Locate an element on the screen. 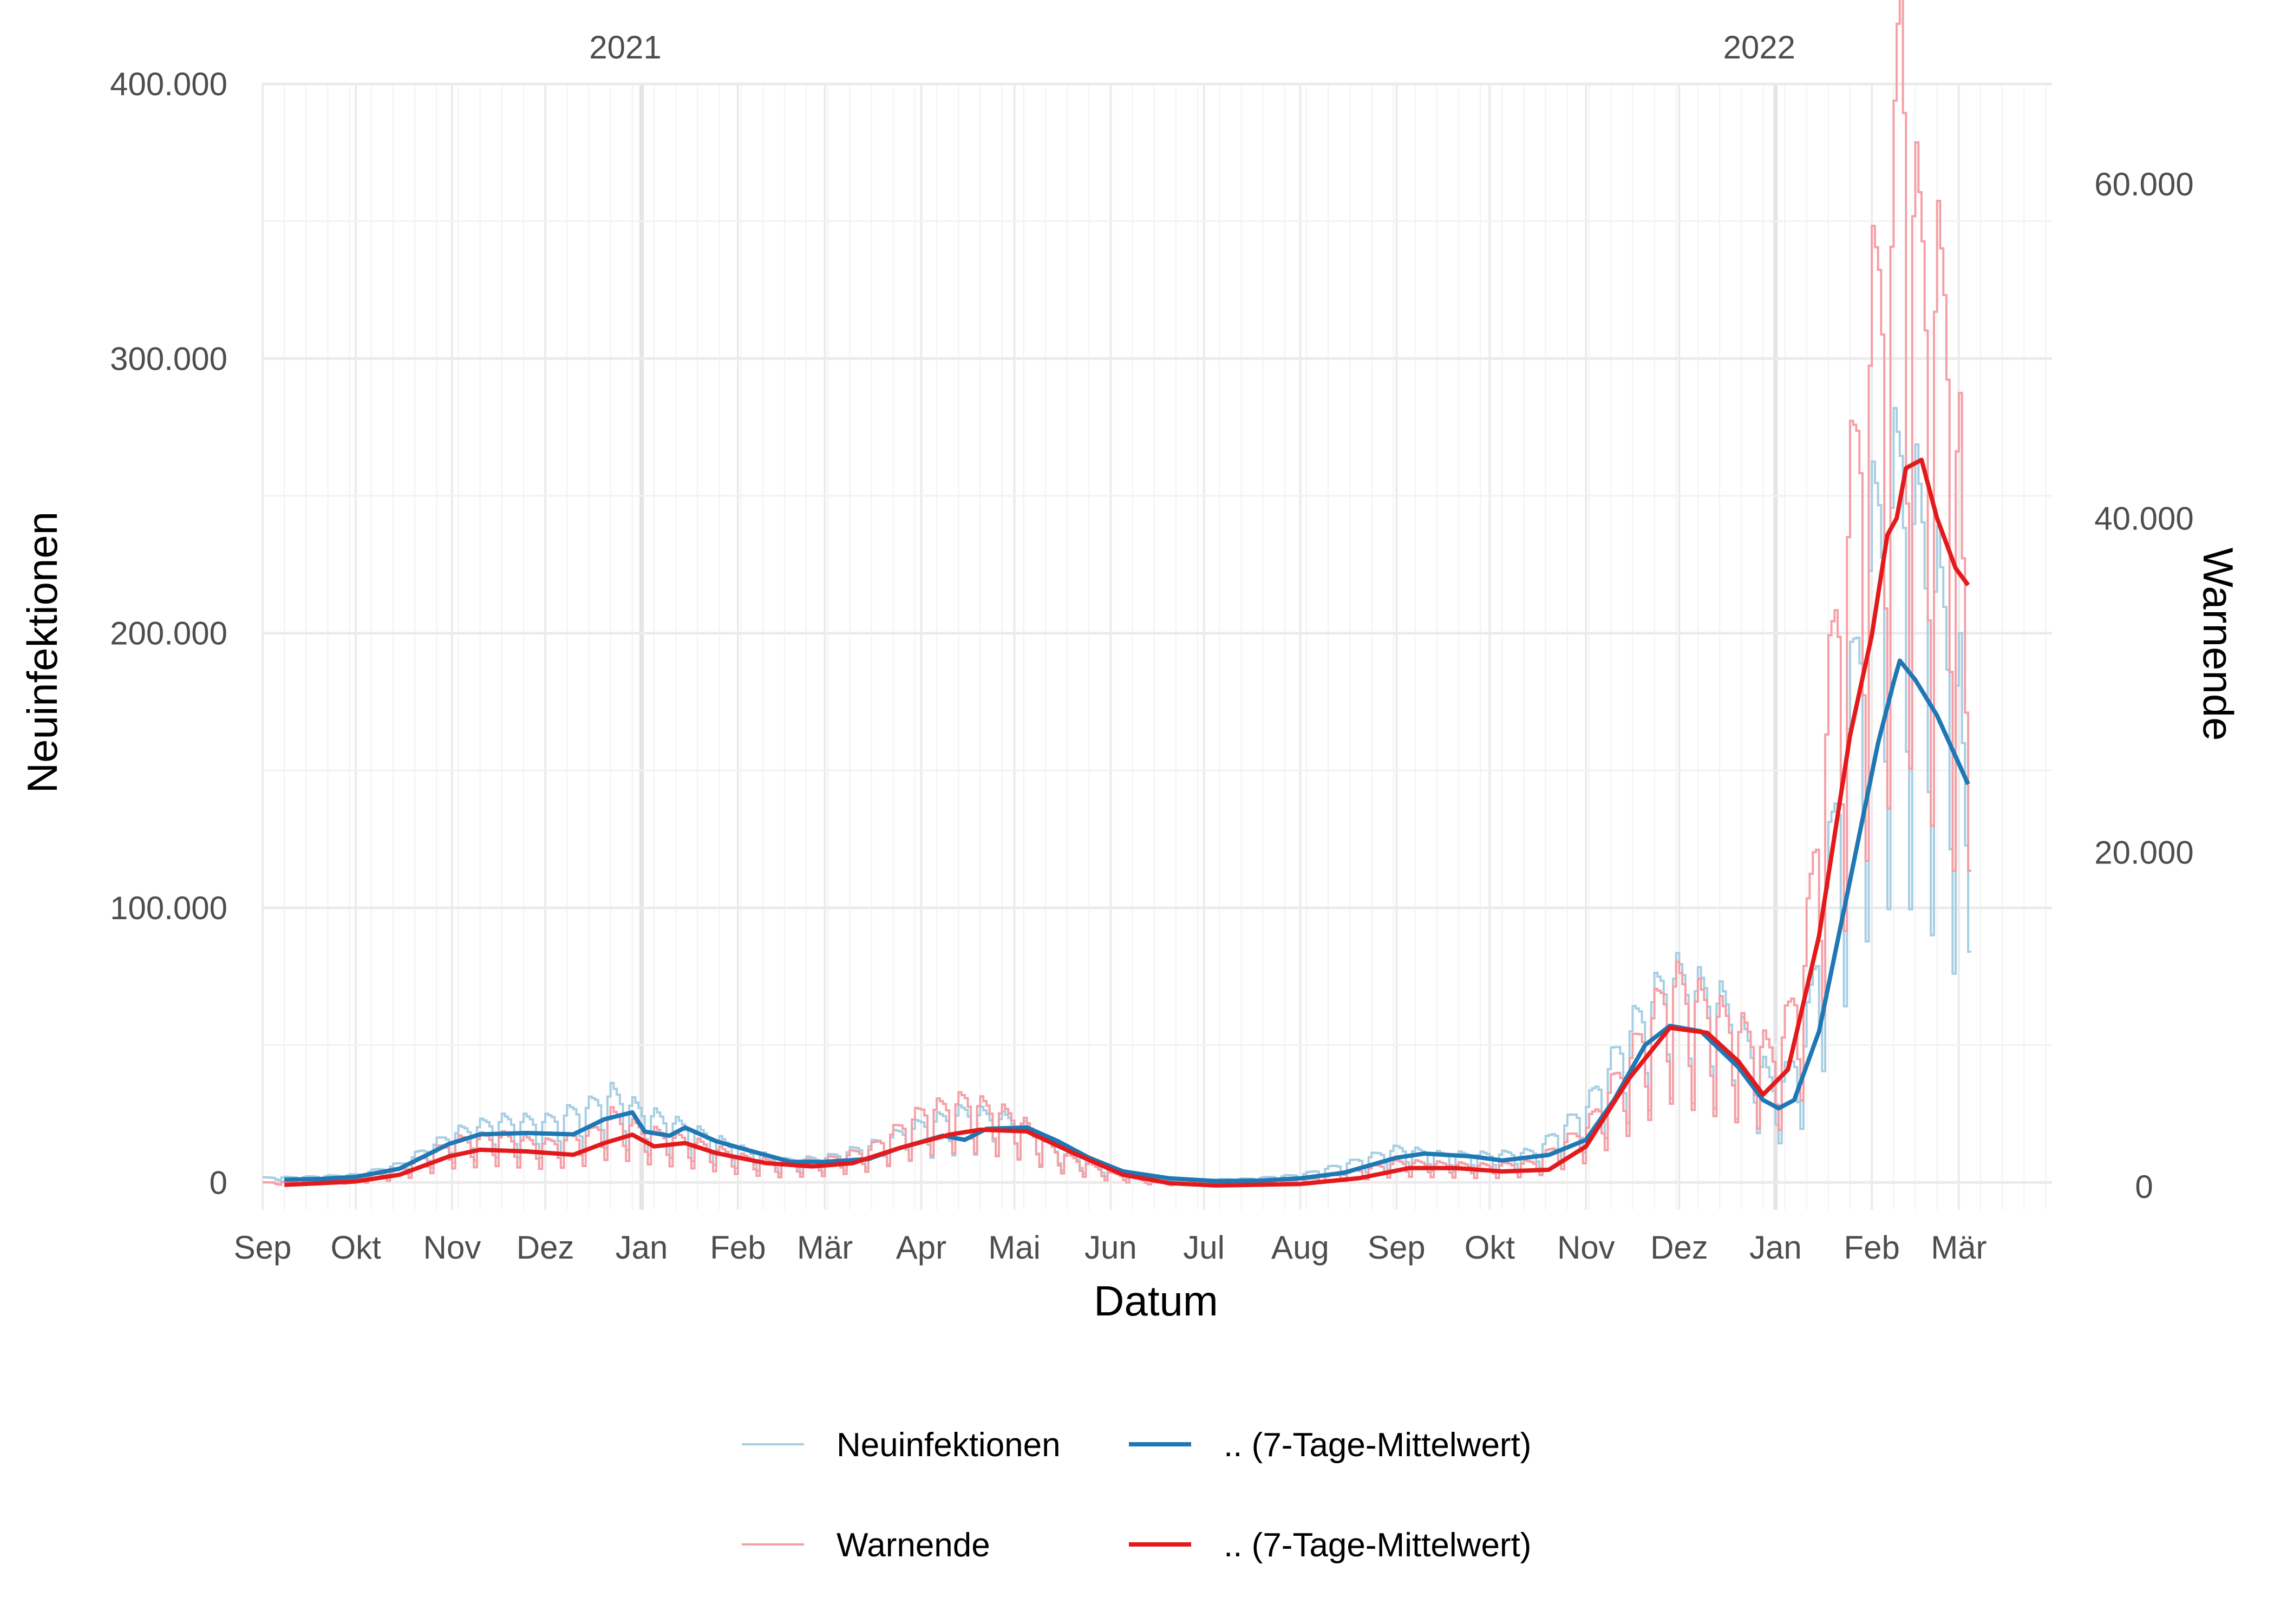 The width and height of the screenshot is (2274, 1624). y2-tick-label: 20.000 is located at coordinates (2144, 853).